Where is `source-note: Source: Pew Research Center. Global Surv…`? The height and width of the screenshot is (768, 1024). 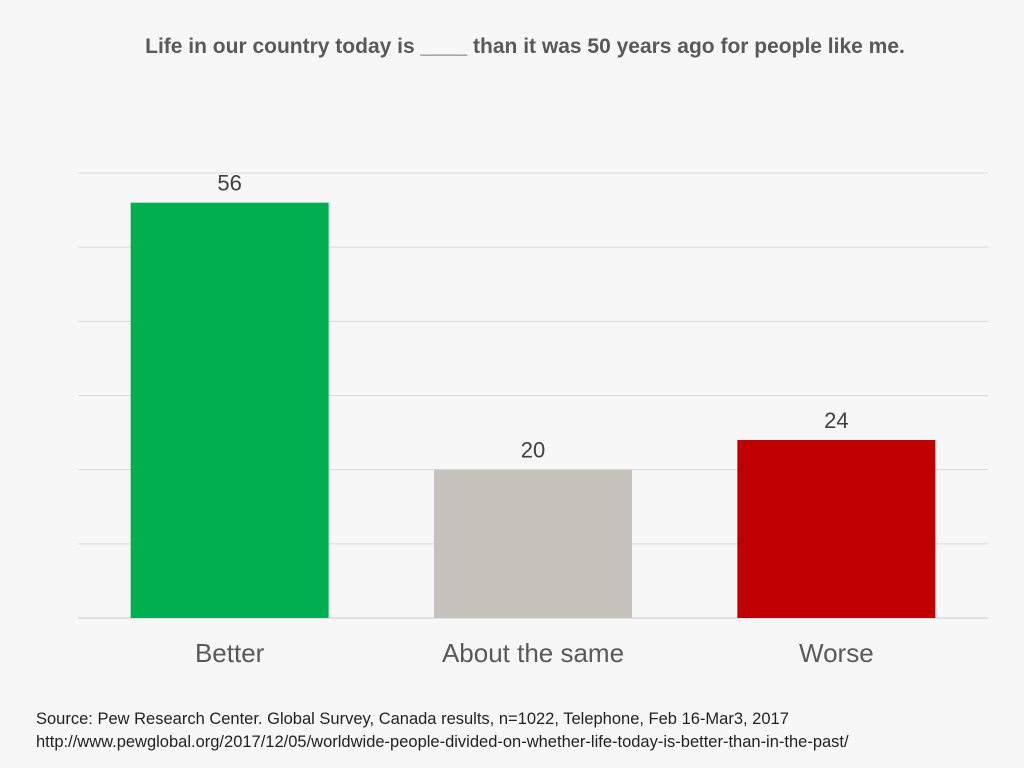
source-note: Source: Pew Research Center. Global Surv… is located at coordinates (442, 731).